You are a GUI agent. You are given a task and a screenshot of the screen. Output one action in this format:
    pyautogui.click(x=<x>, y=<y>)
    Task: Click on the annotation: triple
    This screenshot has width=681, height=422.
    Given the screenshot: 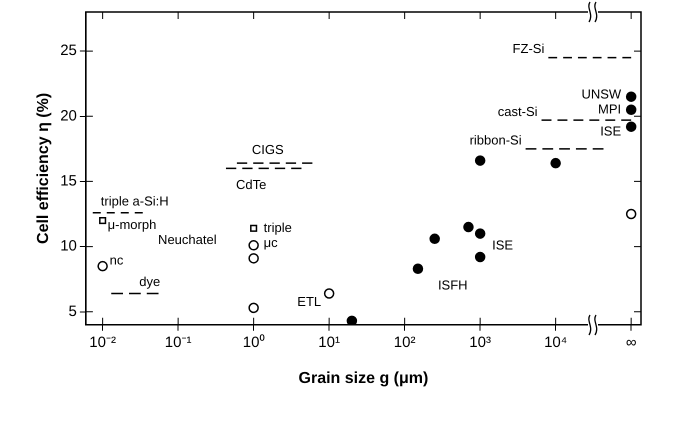 What is the action you would take?
    pyautogui.click(x=278, y=227)
    